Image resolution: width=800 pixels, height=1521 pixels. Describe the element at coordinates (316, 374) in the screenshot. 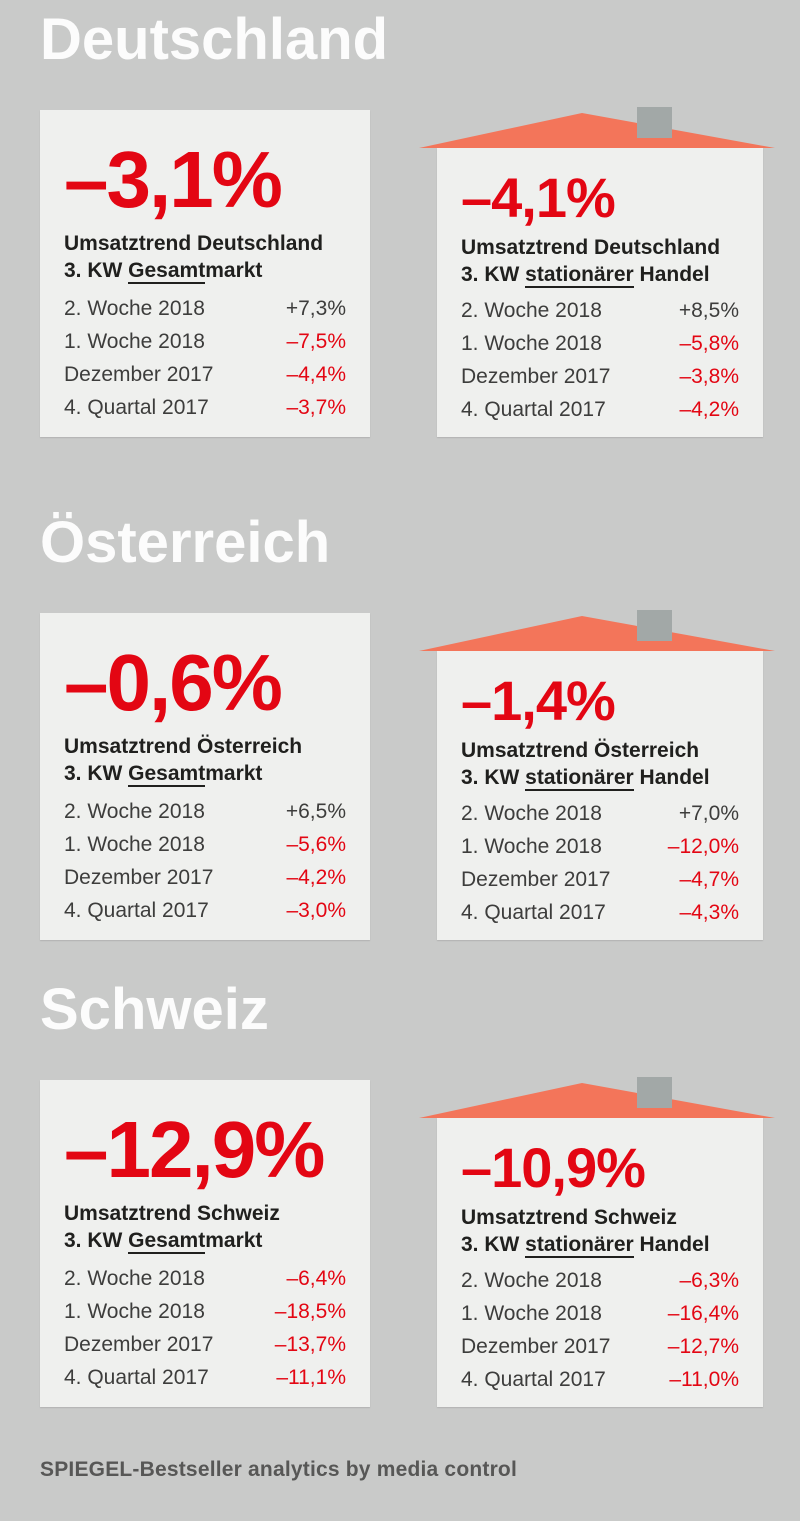

I see `trend-value: –4,4%` at that location.